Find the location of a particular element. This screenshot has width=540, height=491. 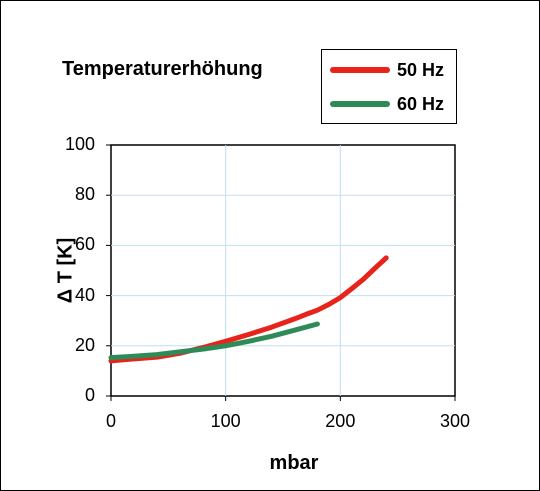

y-tick-label-40: 40 is located at coordinates (84, 294).